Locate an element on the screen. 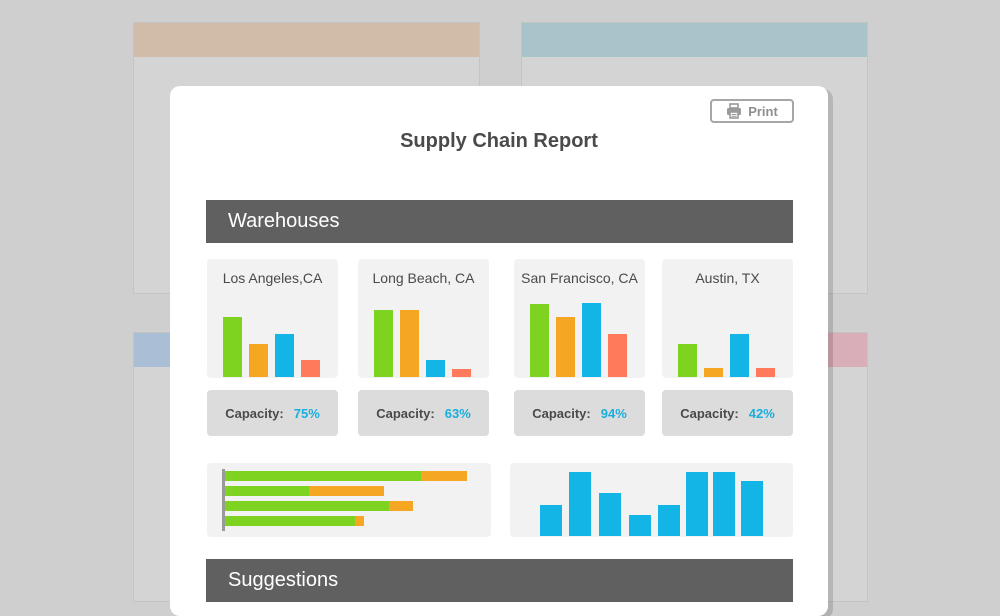  capacity-card: Capacity: 75% is located at coordinates (272, 413).